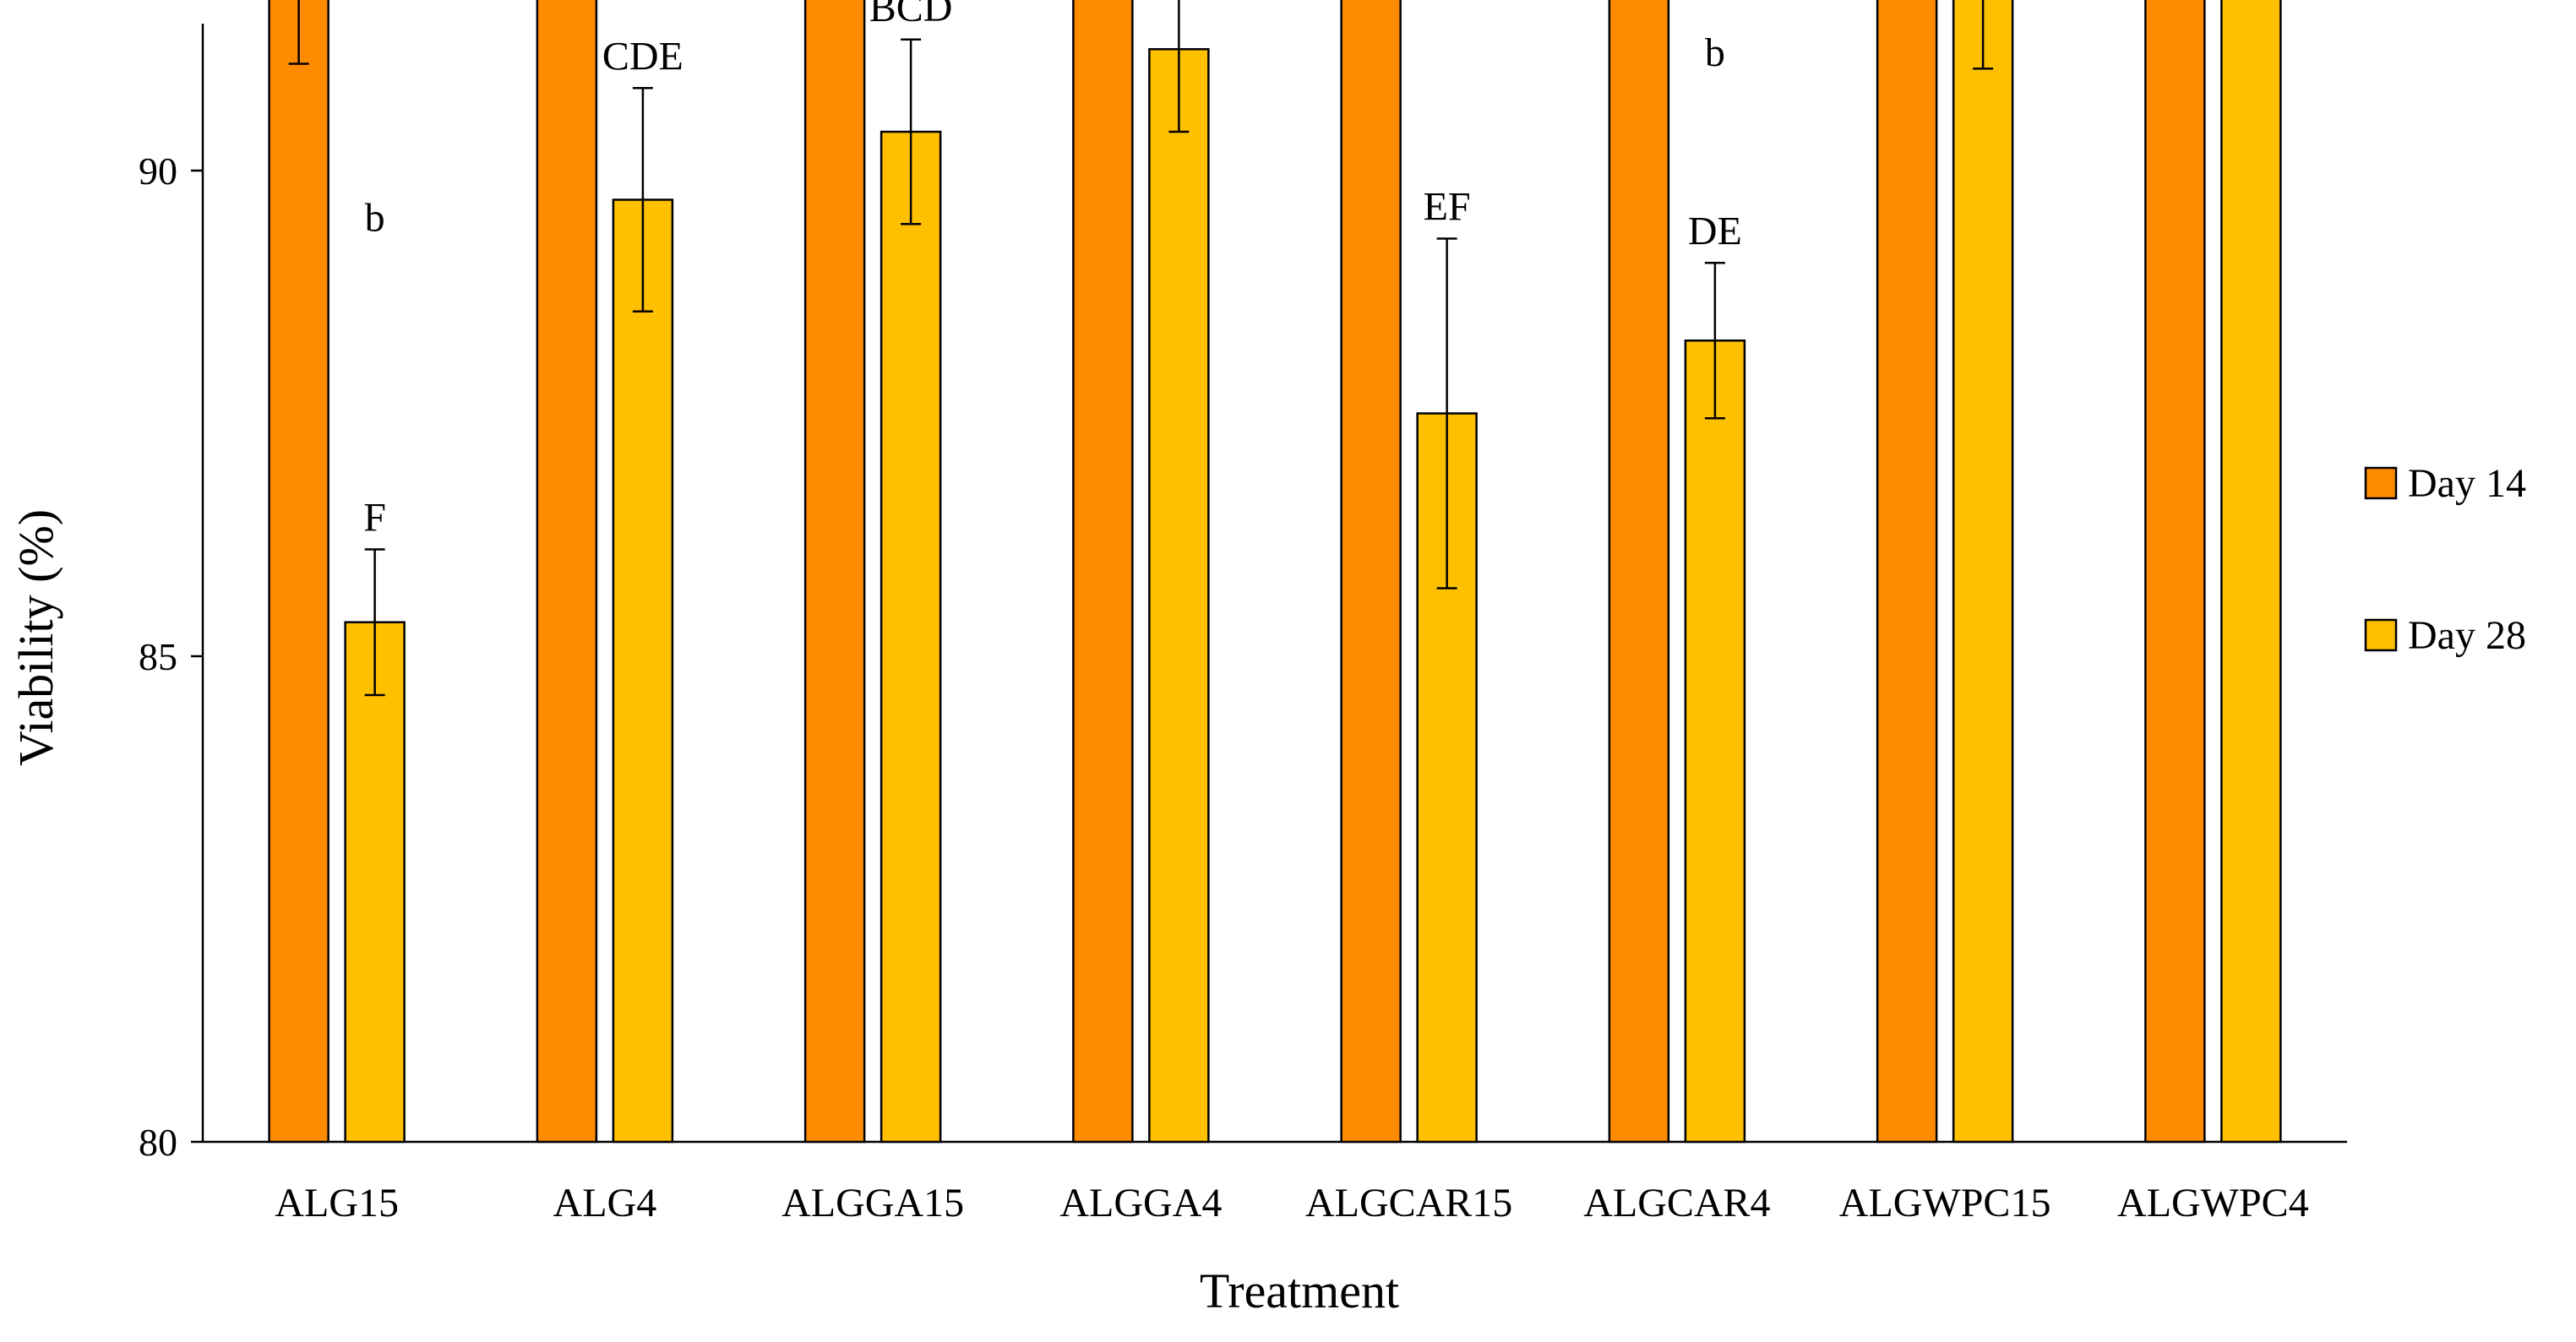 The image size is (2576, 1342). What do you see at coordinates (337, 1203) in the screenshot?
I see `x-category-label: ALG15` at bounding box center [337, 1203].